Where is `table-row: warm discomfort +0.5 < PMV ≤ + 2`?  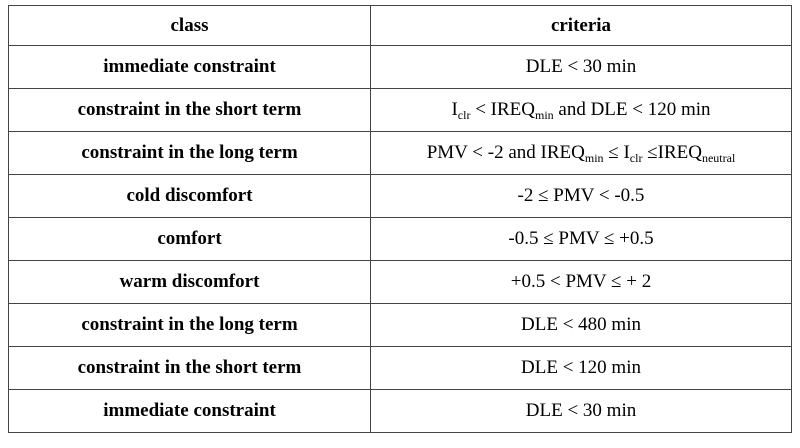 table-row: warm discomfort +0.5 < PMV ≤ + 2 is located at coordinates (400, 282).